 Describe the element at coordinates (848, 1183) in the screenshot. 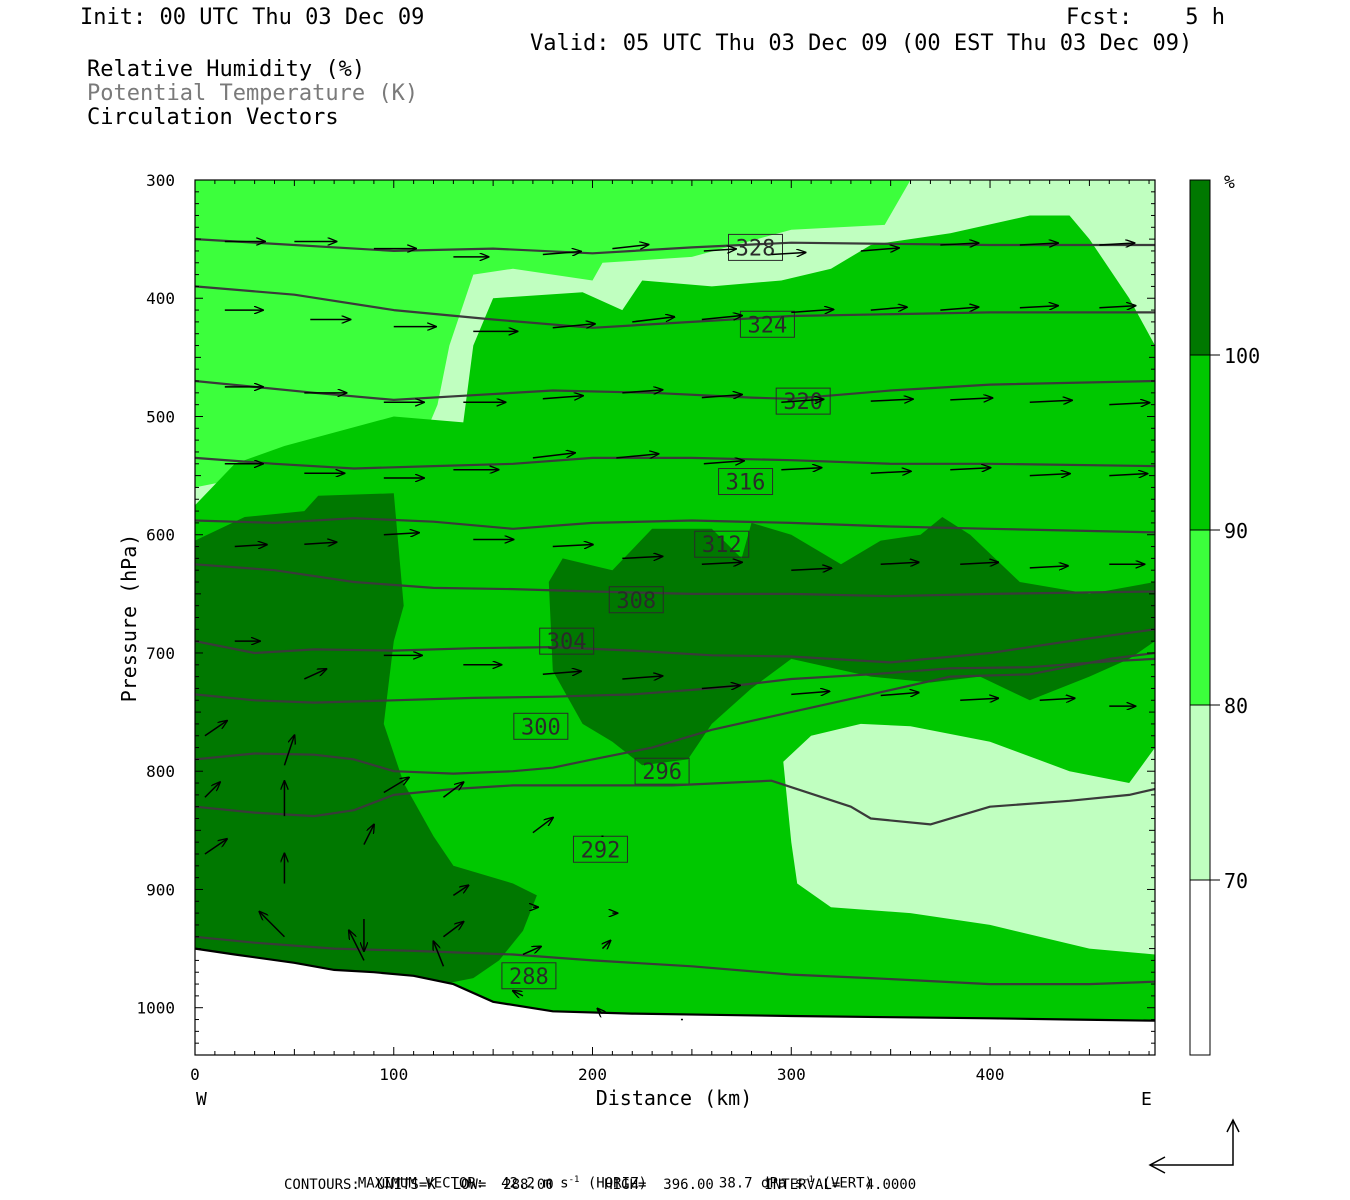

I see `max-vert-tag: (VERT)` at that location.